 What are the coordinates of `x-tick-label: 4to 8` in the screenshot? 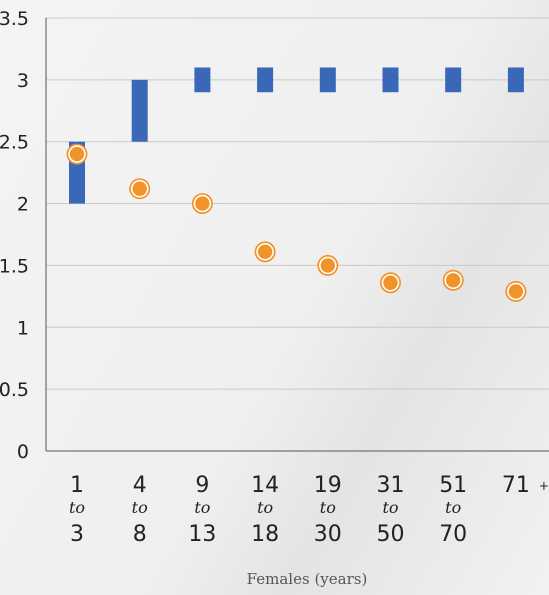 It's located at (140, 510).